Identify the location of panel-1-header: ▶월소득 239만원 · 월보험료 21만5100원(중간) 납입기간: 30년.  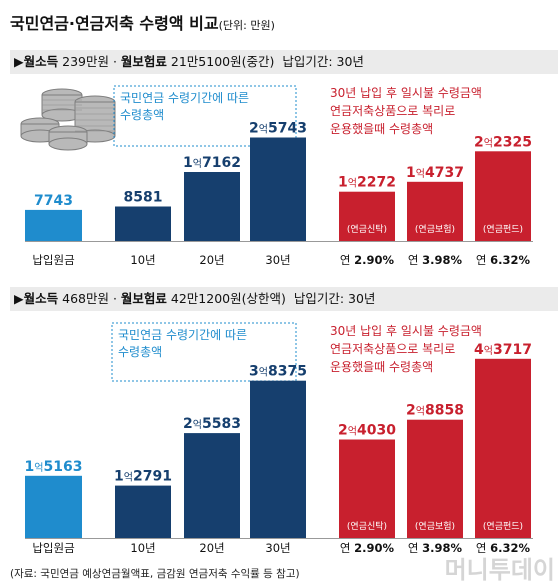
(284, 62).